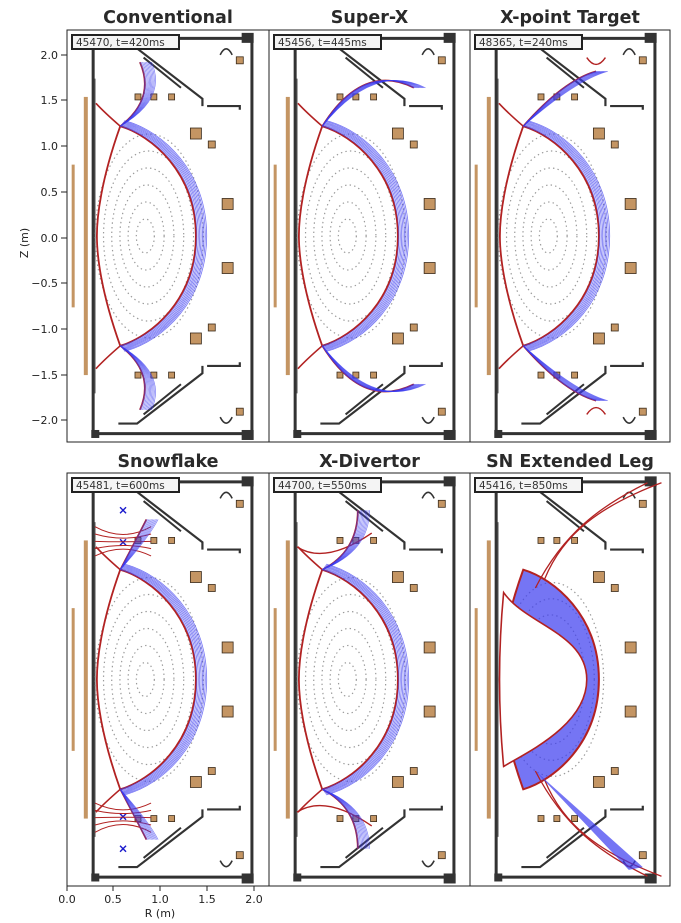 The image size is (681, 923). What do you see at coordinates (44, 375) in the screenshot?
I see `y-tick-label: −1.5` at bounding box center [44, 375].